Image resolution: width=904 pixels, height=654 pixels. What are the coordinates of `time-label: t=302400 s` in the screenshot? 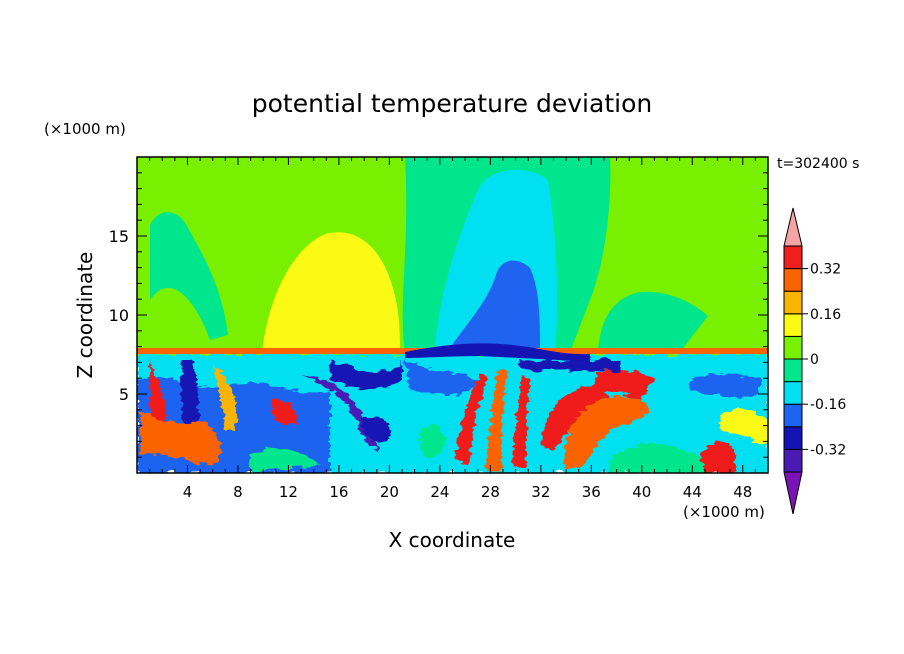 It's located at (818, 164).